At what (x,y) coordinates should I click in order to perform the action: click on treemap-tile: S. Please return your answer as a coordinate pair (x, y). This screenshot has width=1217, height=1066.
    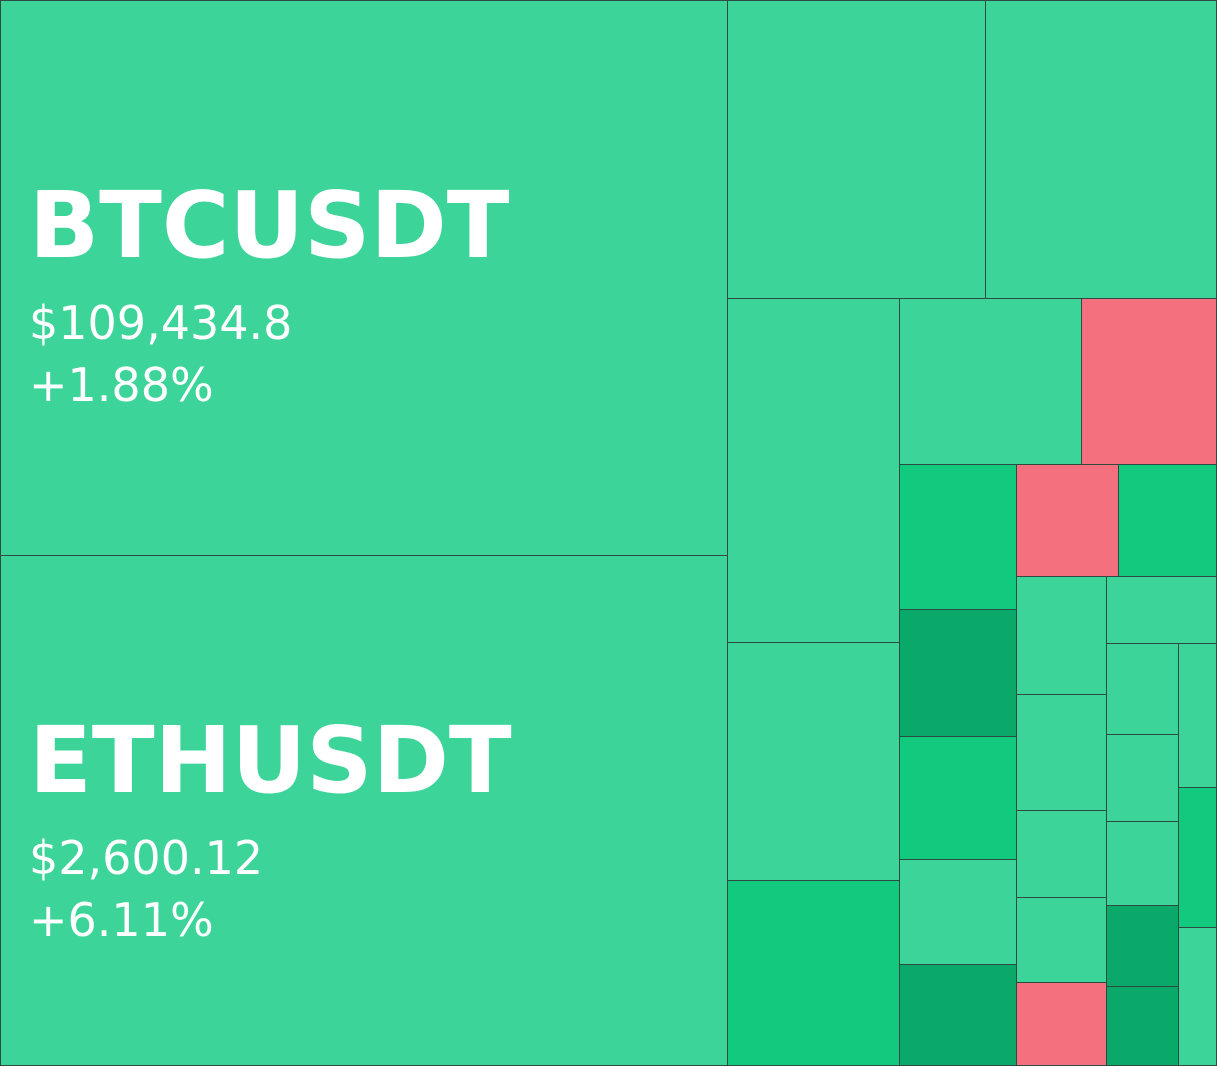
    Looking at the image, I should click on (1142, 946).